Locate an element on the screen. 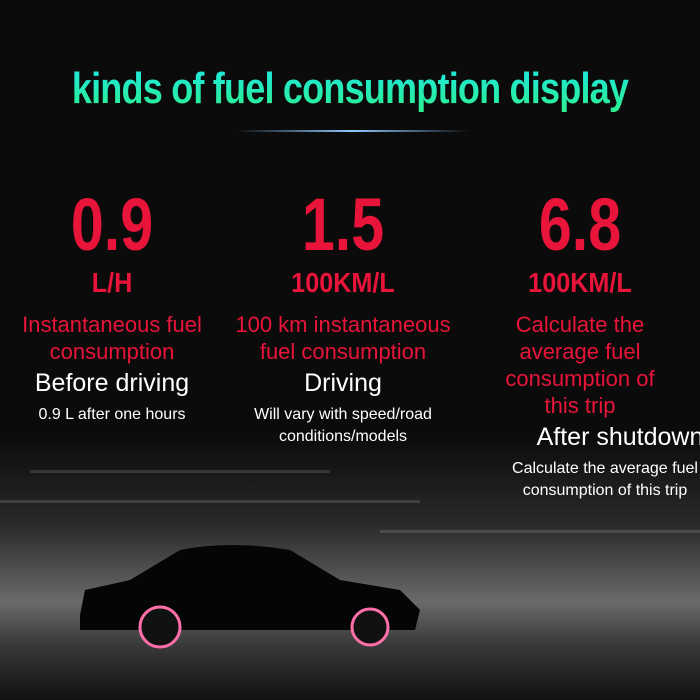 The image size is (700, 700). car-silhouette is located at coordinates (250, 597).